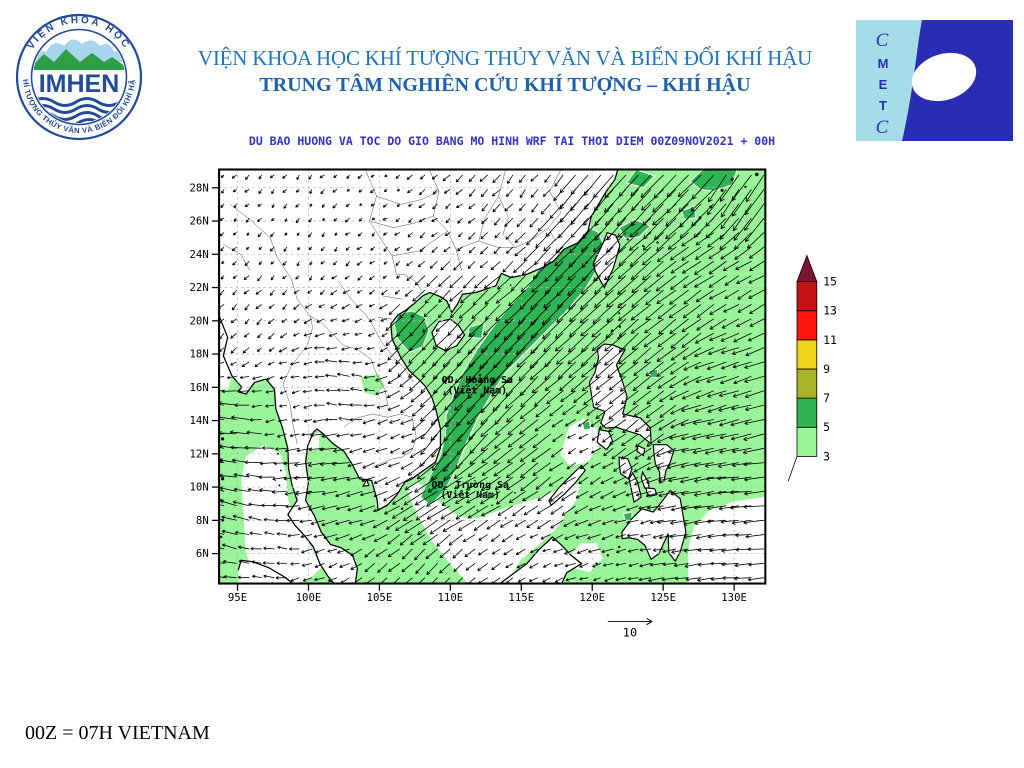 This screenshot has height=768, width=1024. What do you see at coordinates (830, 282) in the screenshot?
I see `legend-tick-label: 15` at bounding box center [830, 282].